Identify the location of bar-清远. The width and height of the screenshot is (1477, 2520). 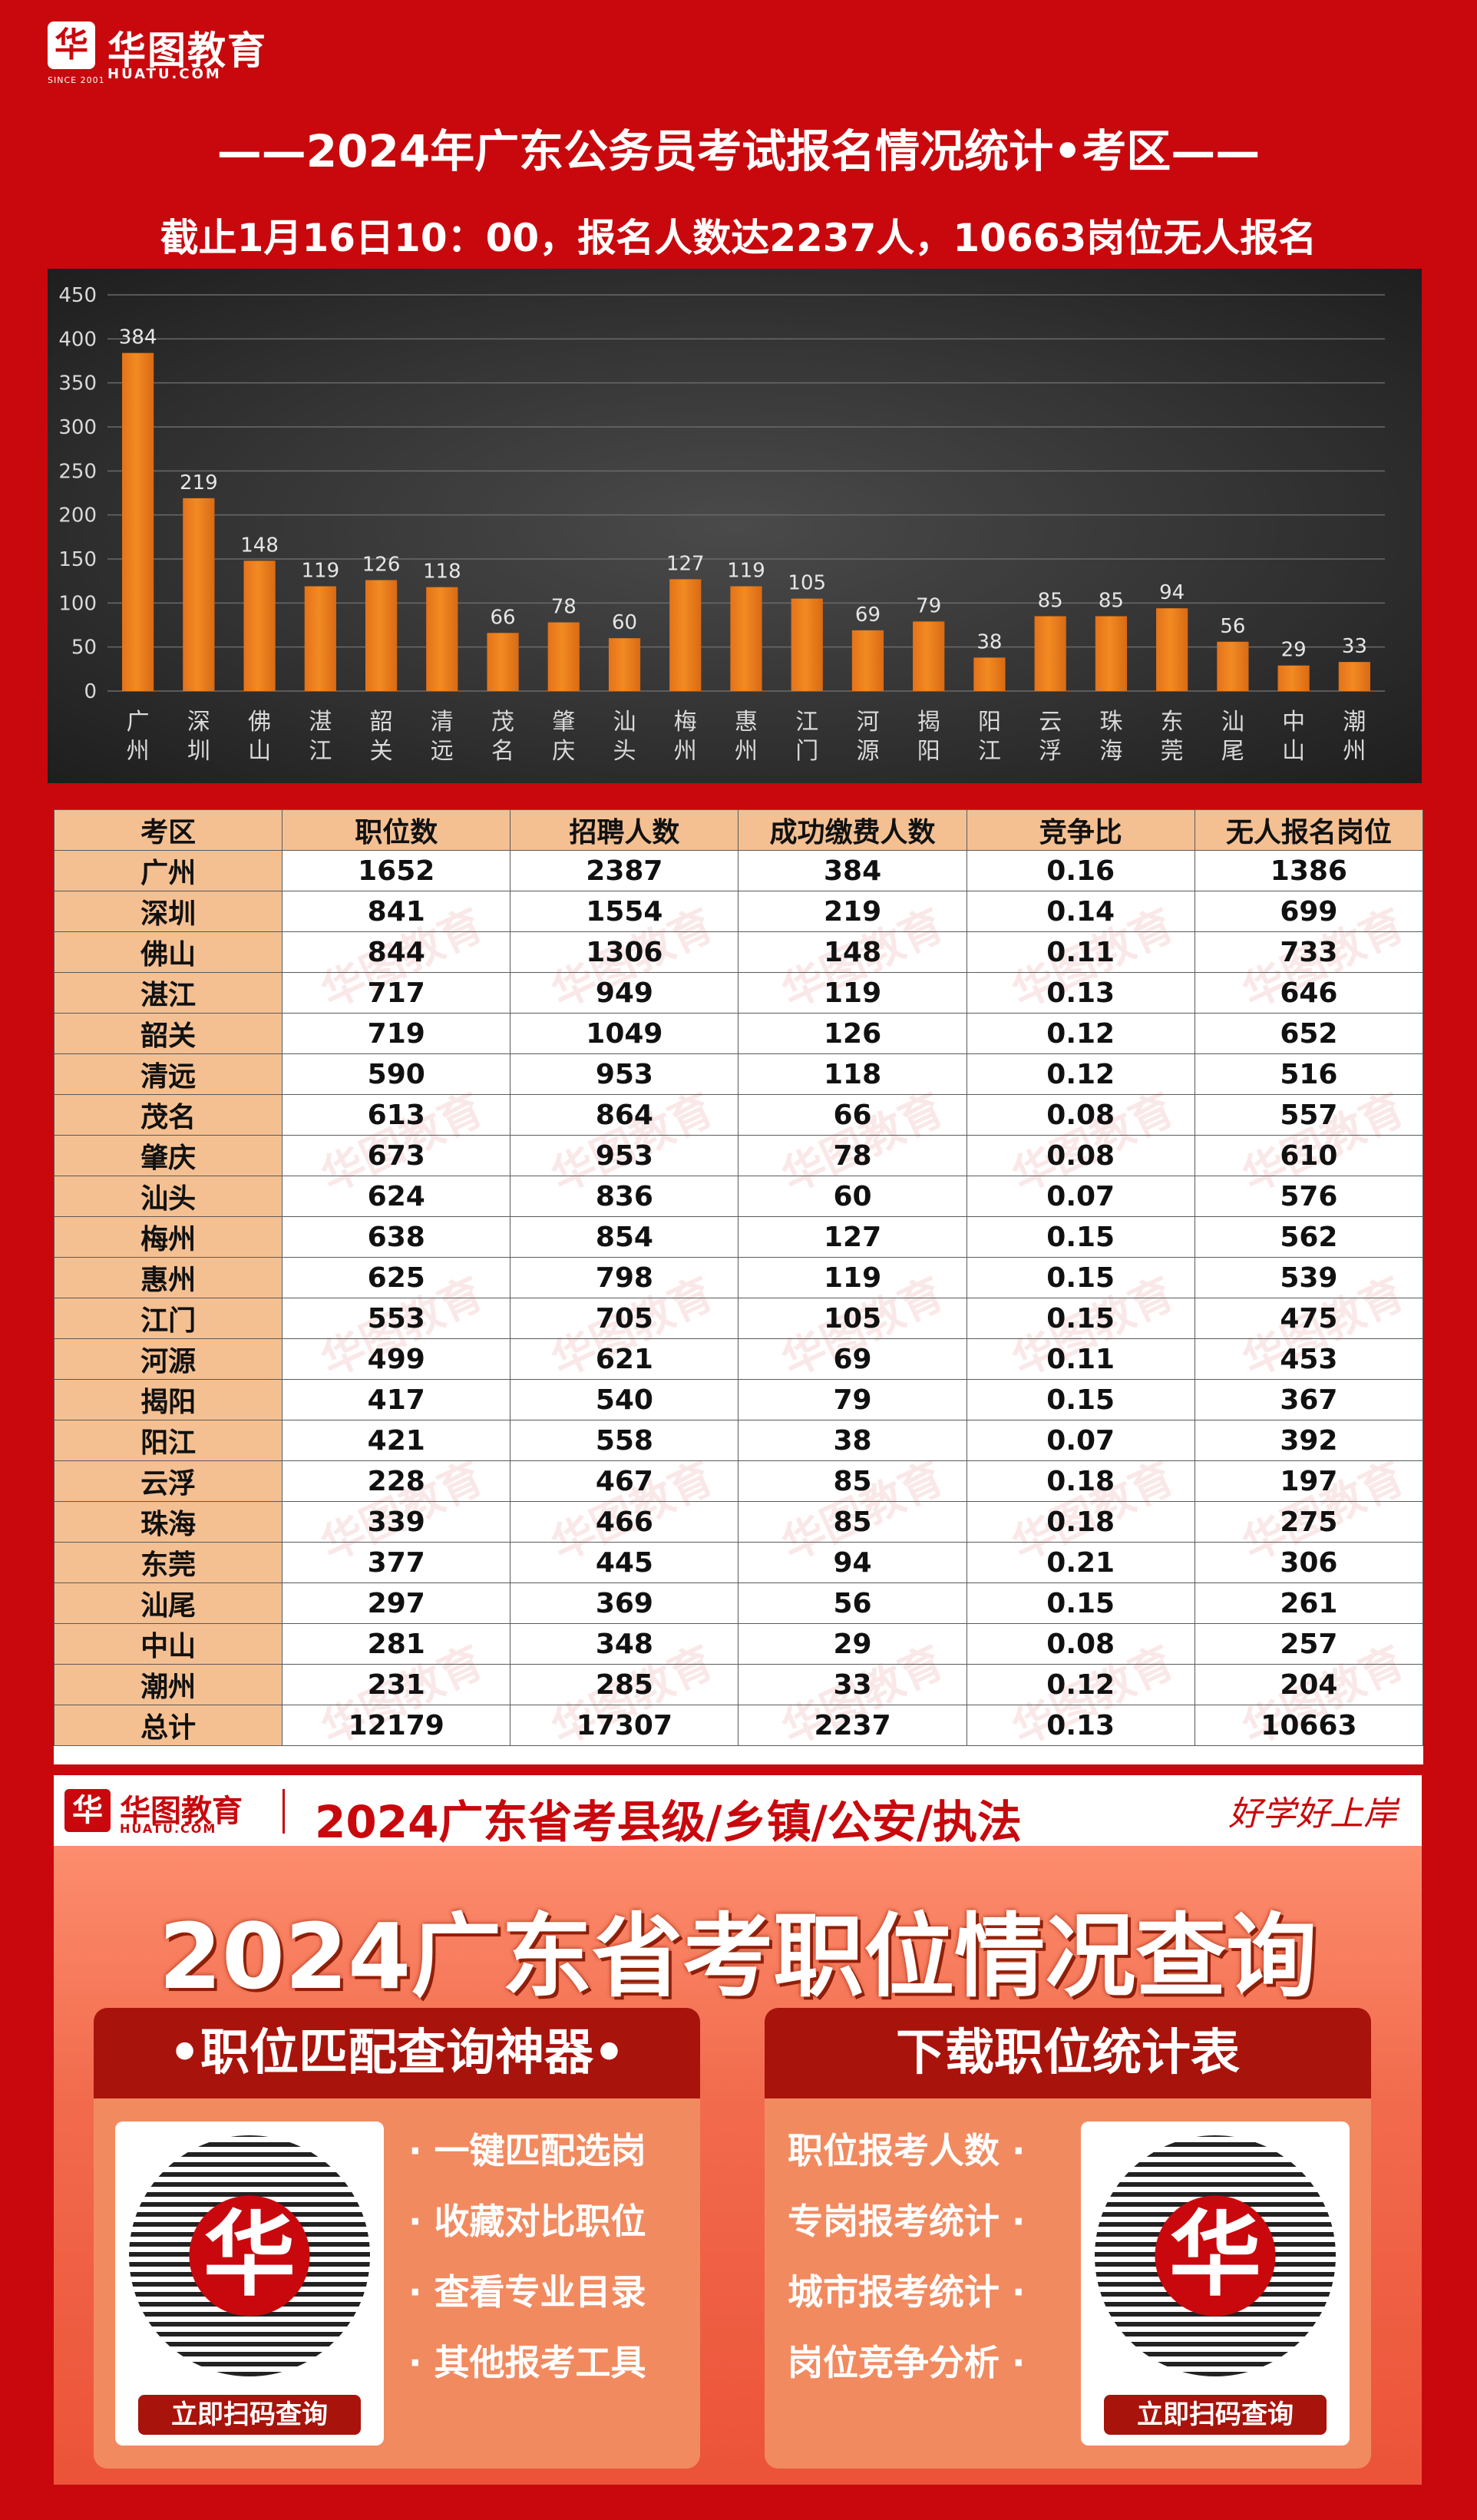
(442, 639).